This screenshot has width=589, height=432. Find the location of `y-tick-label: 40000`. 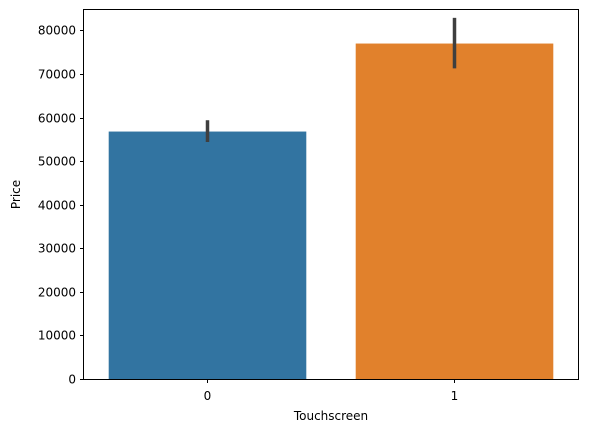

y-tick-label: 40000 is located at coordinates (57, 206).